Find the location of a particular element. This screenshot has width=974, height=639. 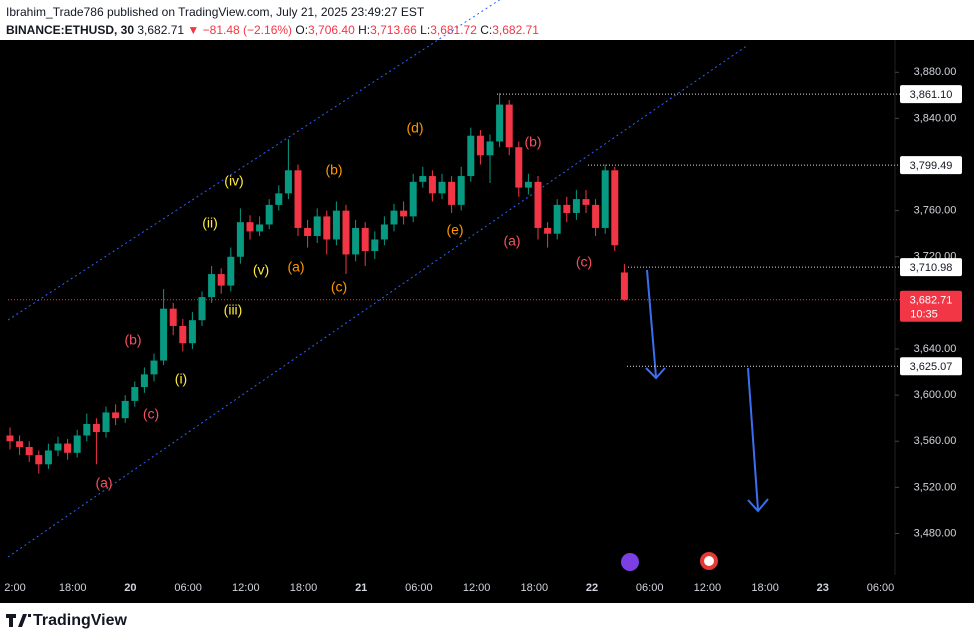

o-label: O: is located at coordinates (302, 30).